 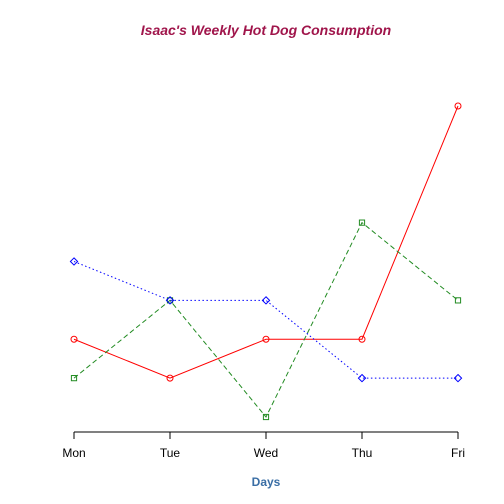 I want to click on x-axis: Mon Tue Wed Thu Fri, so click(x=263, y=445).